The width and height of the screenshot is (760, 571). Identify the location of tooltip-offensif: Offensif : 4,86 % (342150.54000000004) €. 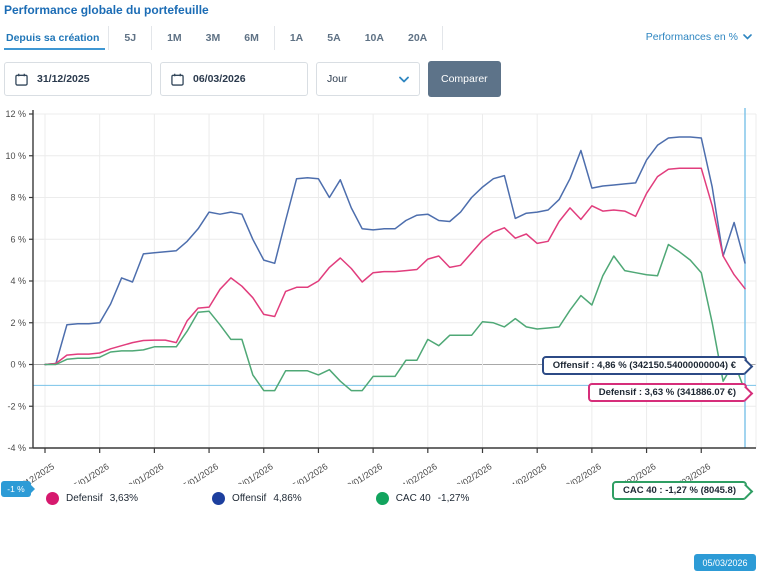
(647, 365).